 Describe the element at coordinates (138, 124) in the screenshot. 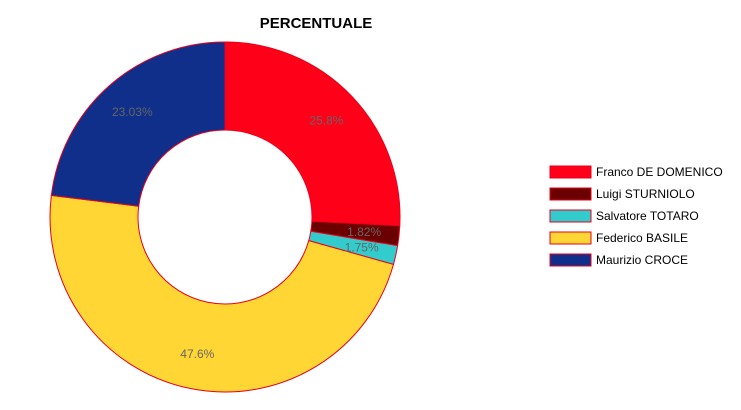

I see `slice-maurizio-croce` at that location.